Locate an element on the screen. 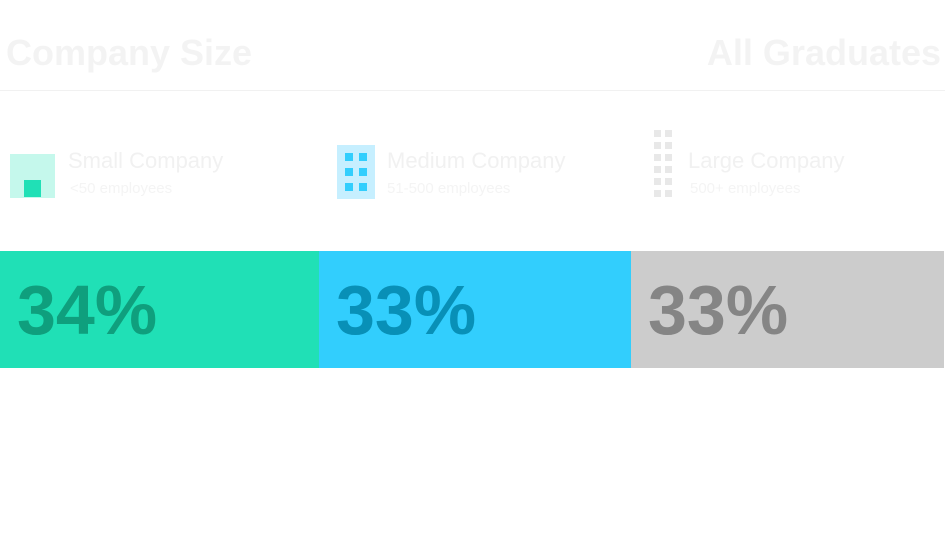 The width and height of the screenshot is (945, 544). legend-range: 51-500 employees is located at coordinates (449, 188).